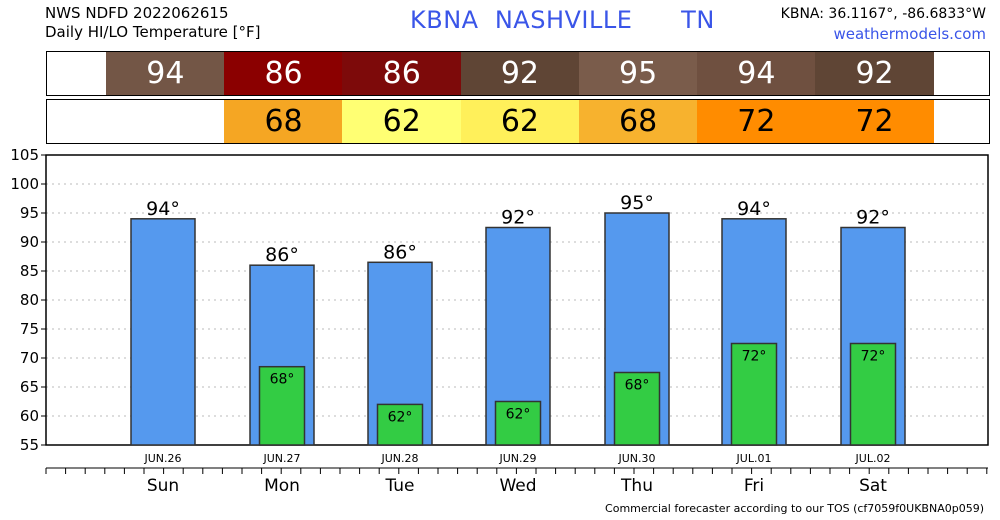  I want to click on day-label: Thu, so click(636, 486).